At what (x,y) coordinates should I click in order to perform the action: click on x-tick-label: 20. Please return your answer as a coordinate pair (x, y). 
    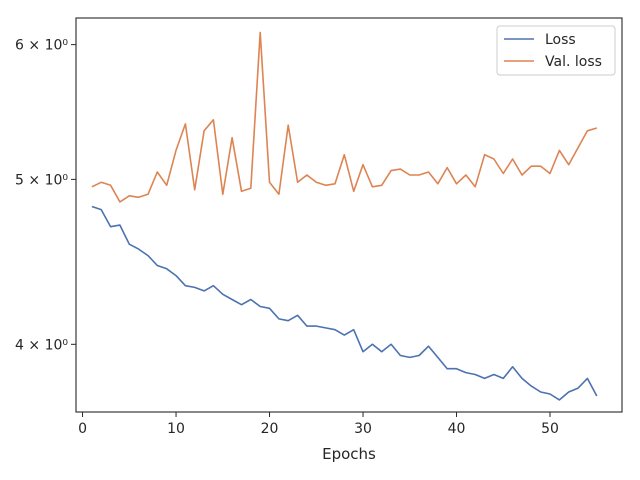
    Looking at the image, I should click on (270, 429).